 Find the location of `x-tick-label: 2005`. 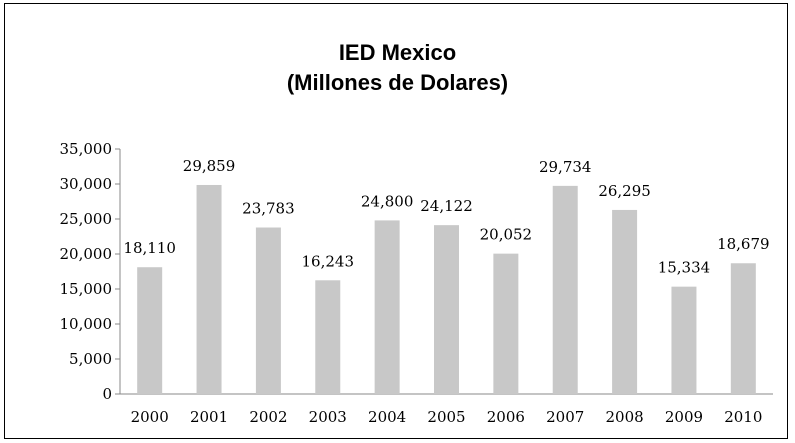

x-tick-label: 2005 is located at coordinates (446, 417).